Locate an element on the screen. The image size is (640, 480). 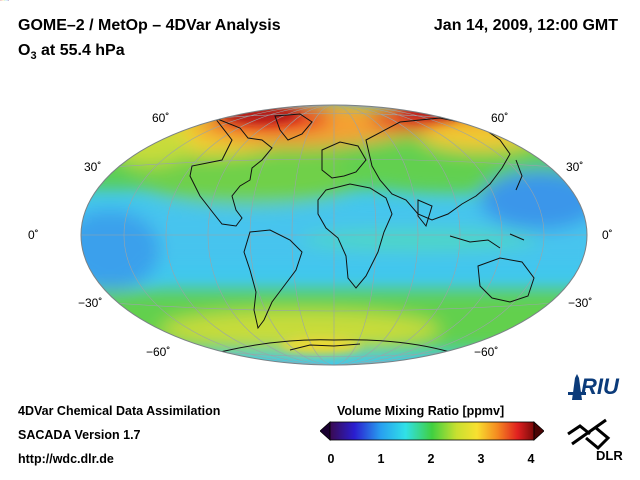
lat-label-30s-right: −30˚ is located at coordinates (580, 303).